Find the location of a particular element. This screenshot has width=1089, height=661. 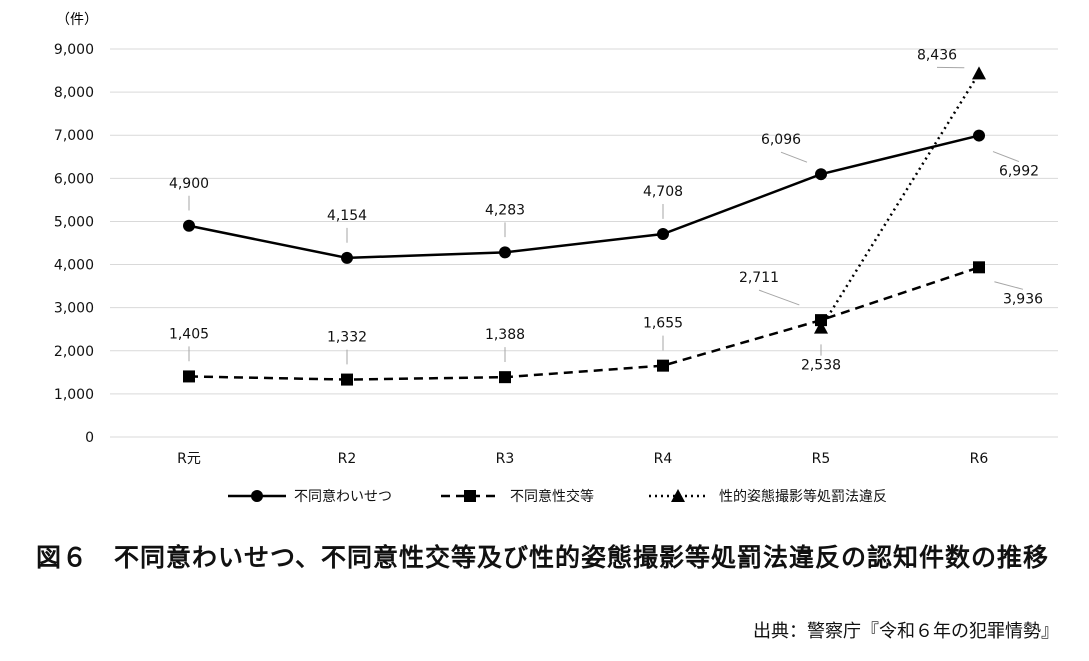

data-label: 4,154 is located at coordinates (347, 216).